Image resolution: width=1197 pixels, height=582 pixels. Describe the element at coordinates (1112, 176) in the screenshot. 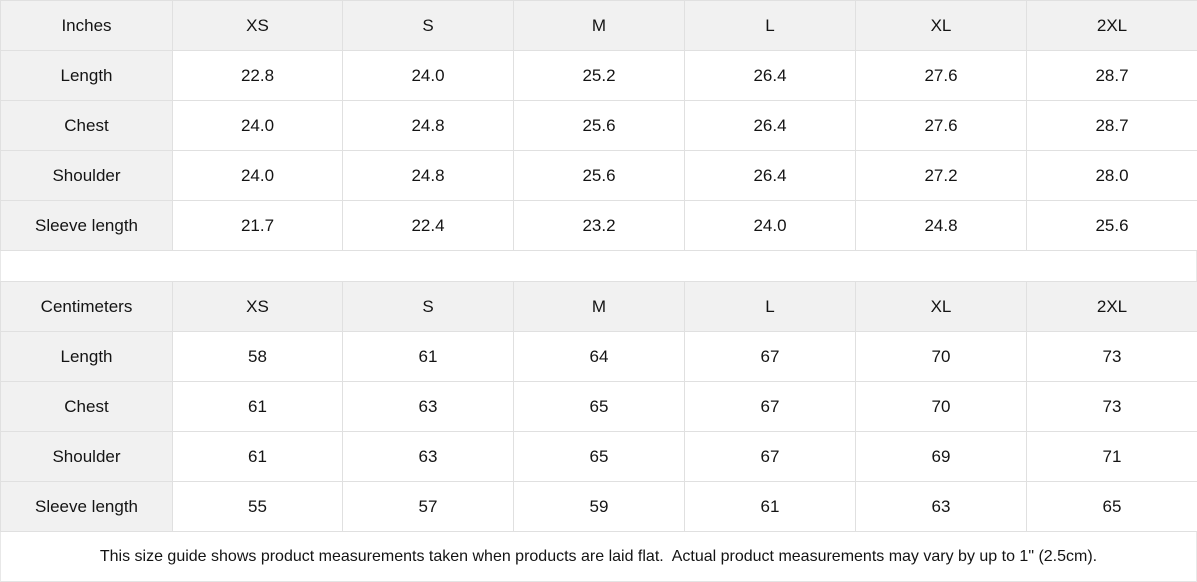

I see `measurement-cell: 28.0` at that location.